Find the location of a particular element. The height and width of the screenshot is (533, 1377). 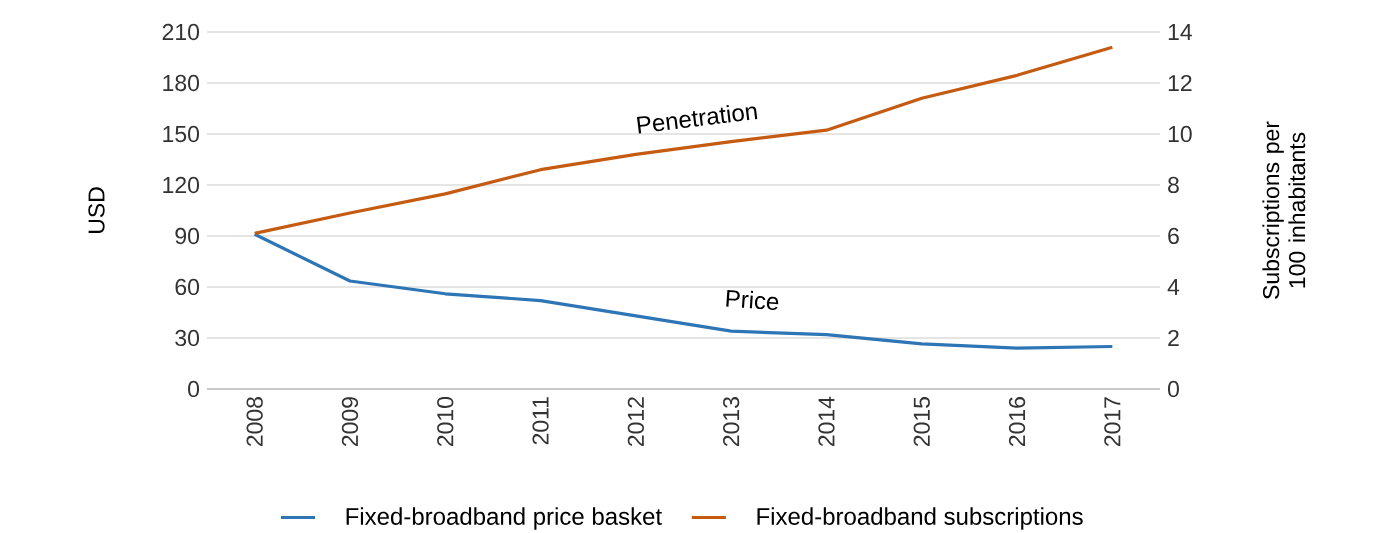

x-tick-label: 2016 is located at coordinates (1017, 422).